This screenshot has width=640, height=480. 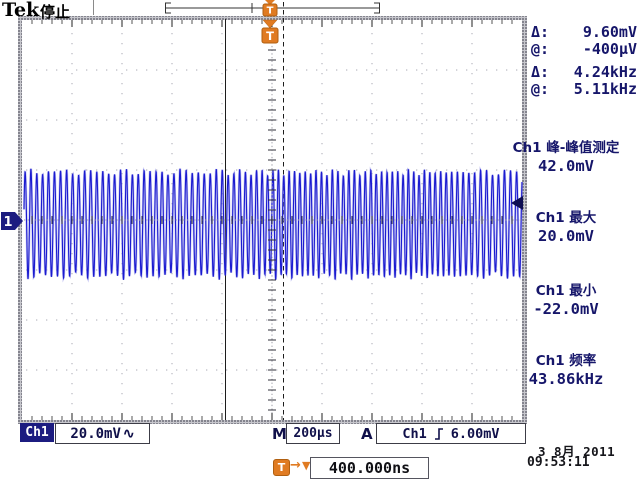 What do you see at coordinates (279, 434) in the screenshot?
I see `timebase-label: M` at bounding box center [279, 434].